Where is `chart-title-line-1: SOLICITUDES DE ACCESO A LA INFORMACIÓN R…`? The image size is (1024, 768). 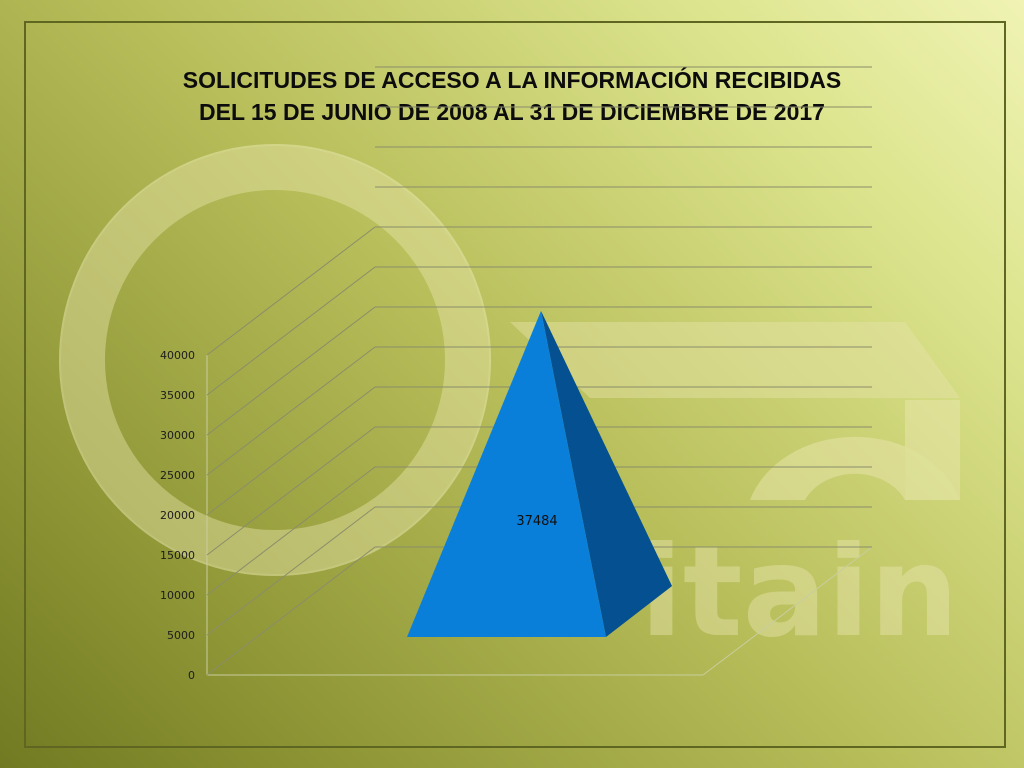
chart-title-line-1: SOLICITUDES DE ACCESO A LA INFORMACIÓN R… is located at coordinates (512, 80).